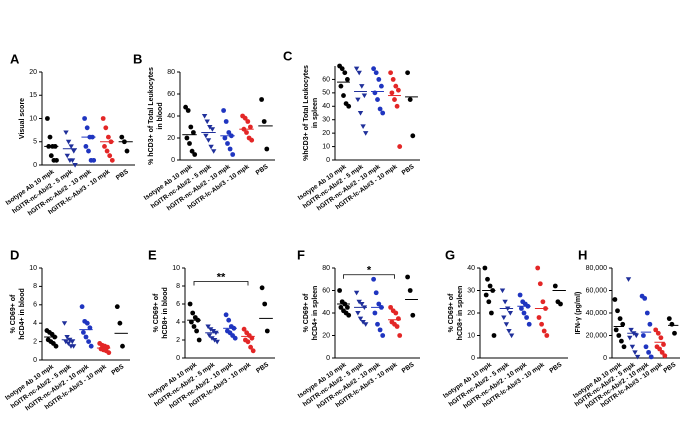 The image size is (685, 430). Describe the element at coordinates (178, 322) in the screenshot. I see `y-tick-label: 4` at that location.